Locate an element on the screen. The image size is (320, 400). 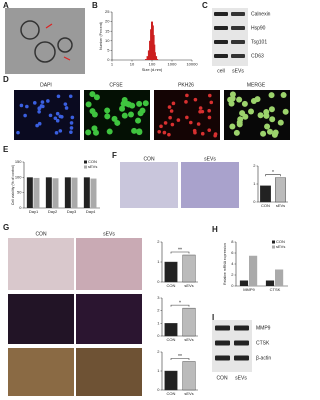
lane-label: sEVs is located at coordinates (238, 71).